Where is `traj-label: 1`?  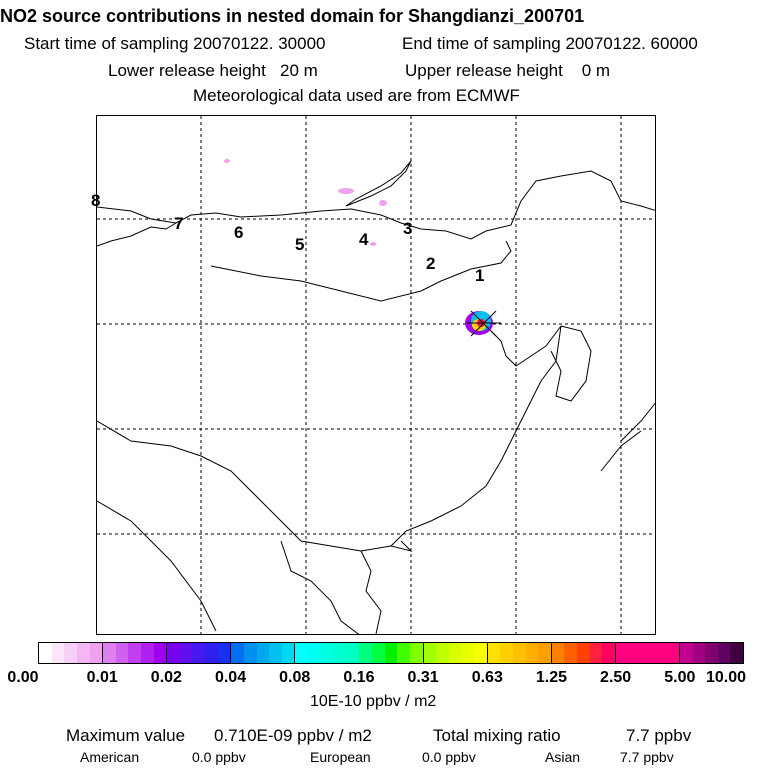
traj-label: 1 is located at coordinates (480, 275).